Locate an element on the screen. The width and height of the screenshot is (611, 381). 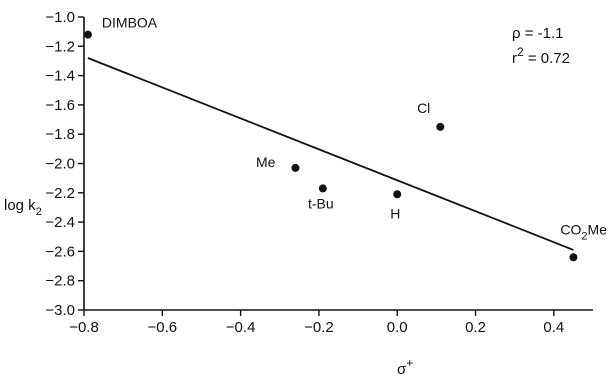
y-tick-label: −2.0 is located at coordinates (60, 164).